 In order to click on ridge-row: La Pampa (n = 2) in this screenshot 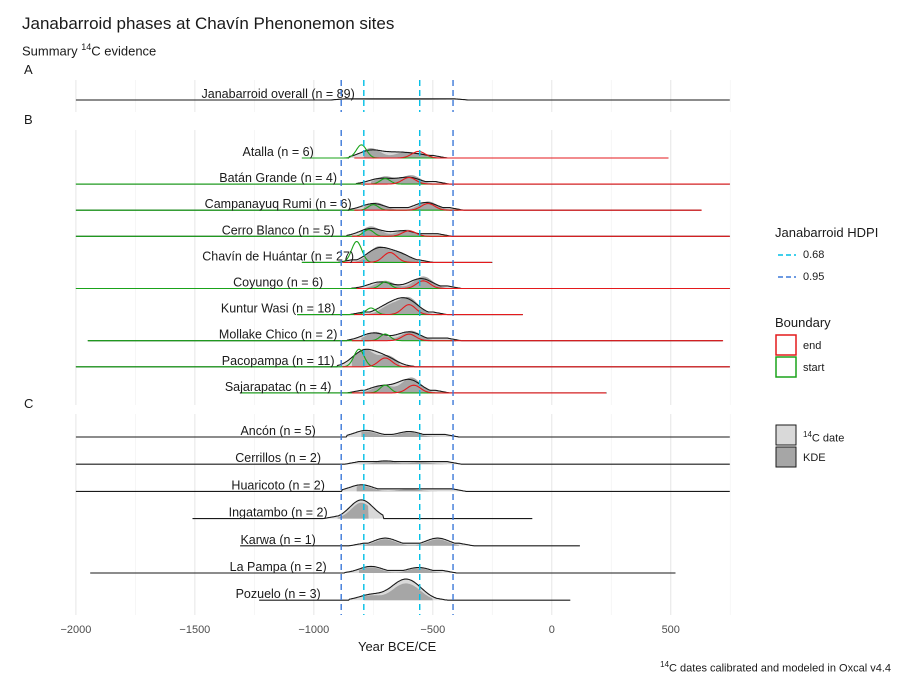, I will do `click(383, 567)`.